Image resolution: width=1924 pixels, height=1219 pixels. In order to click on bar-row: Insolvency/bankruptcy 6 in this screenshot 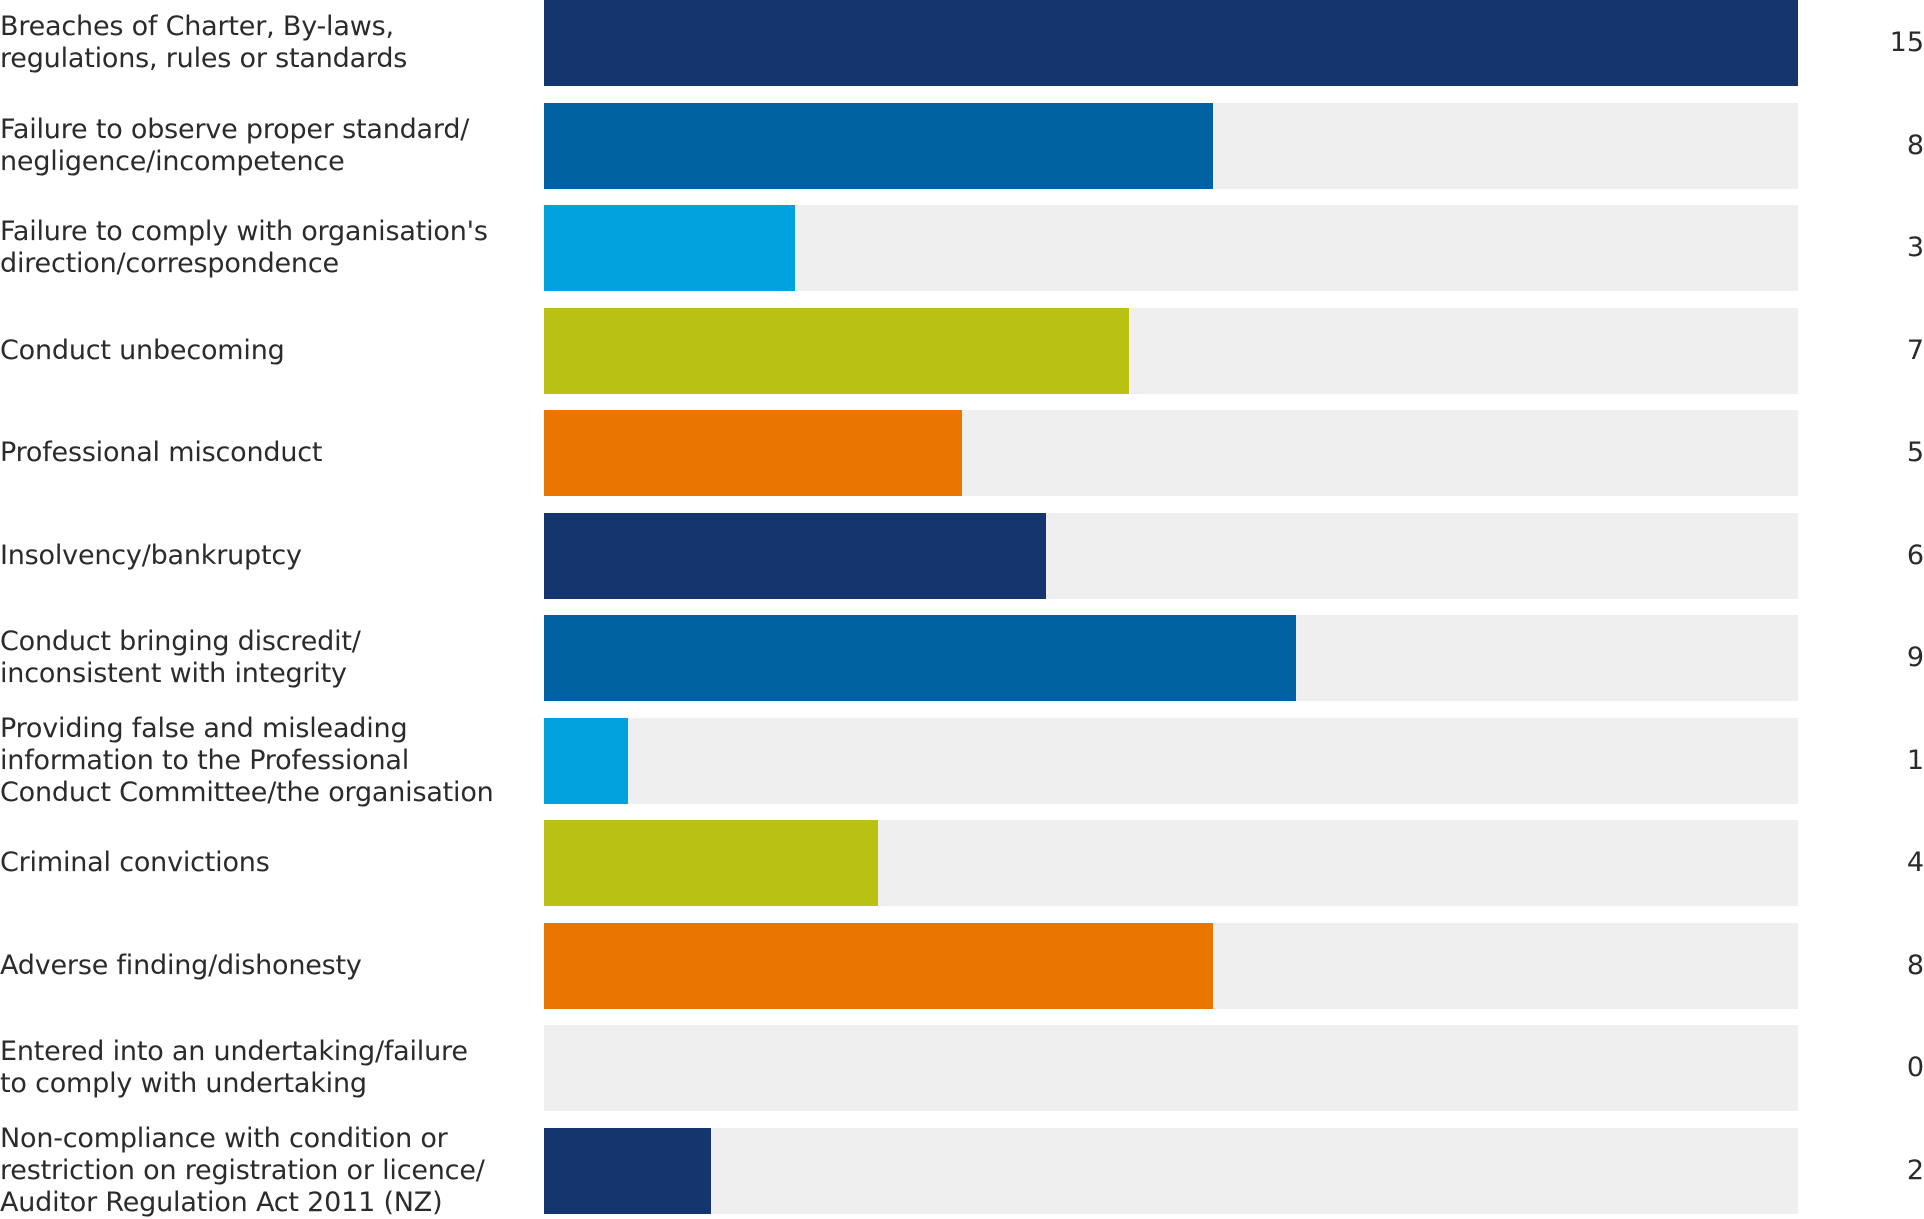, I will do `click(962, 555)`.